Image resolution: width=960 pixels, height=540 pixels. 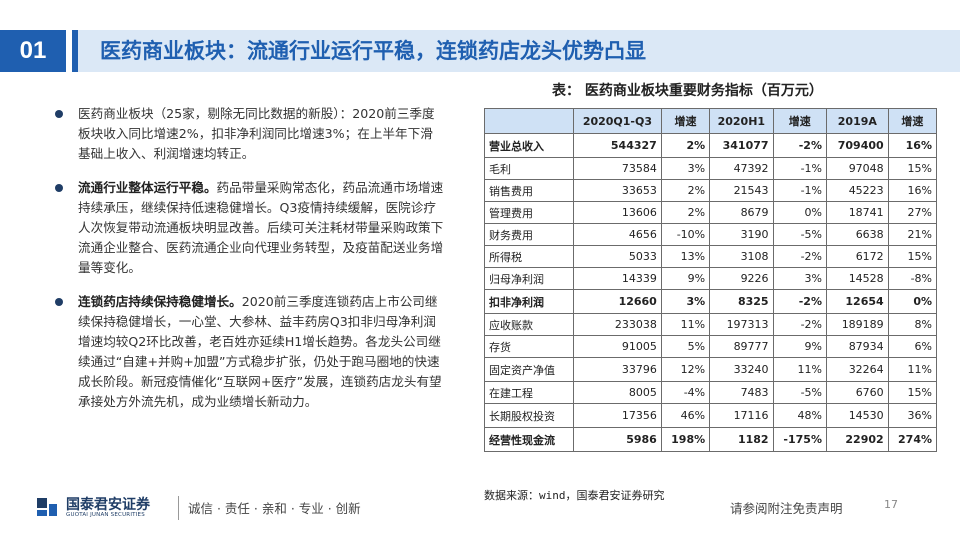 I want to click on table-cell: 33240, so click(x=741, y=369).